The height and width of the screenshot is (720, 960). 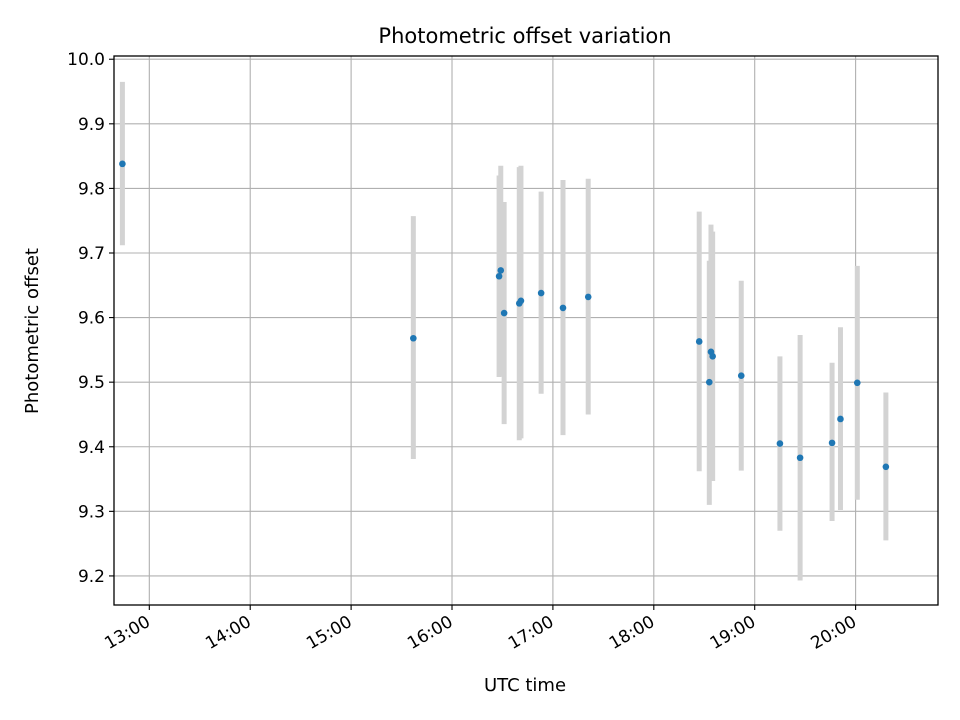 I want to click on x-tick-label: 13:00, so click(x=127, y=633).